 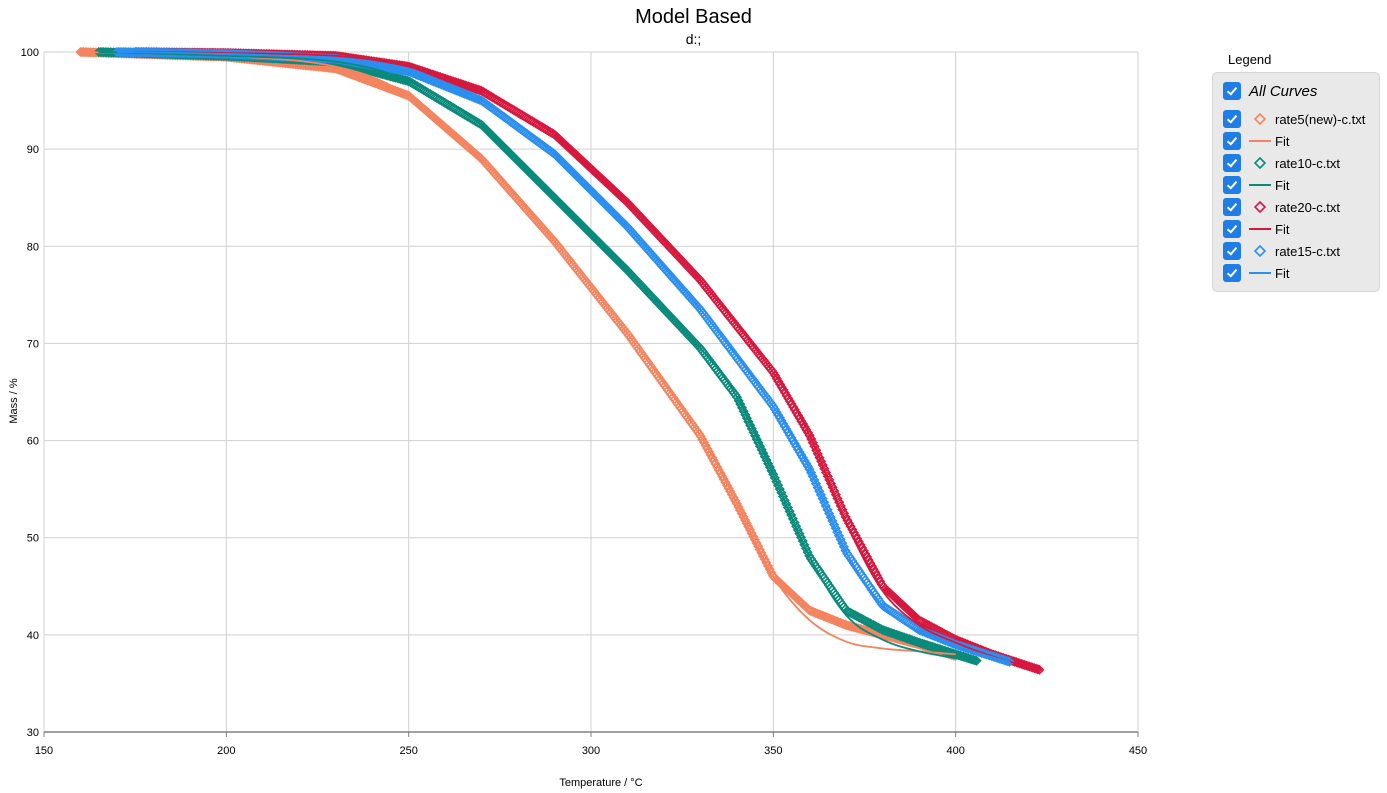 I want to click on y-axis-label: Mass / %, so click(x=14, y=400).